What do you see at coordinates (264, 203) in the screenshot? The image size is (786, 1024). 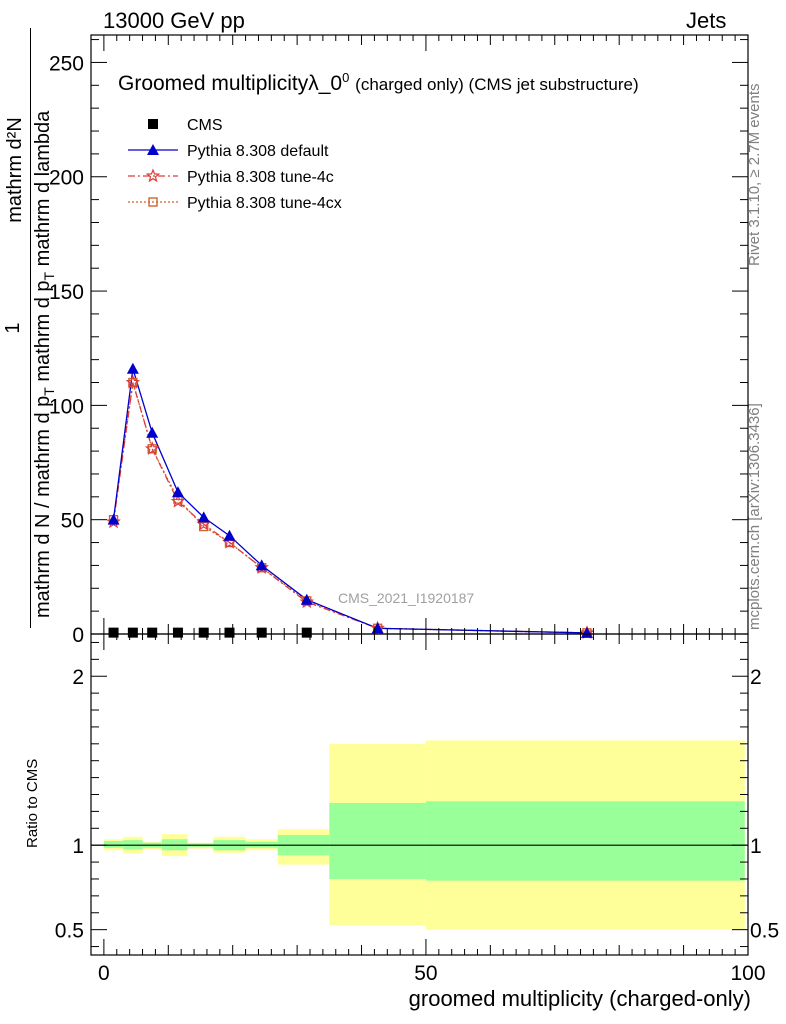 I see `legend-label-3: Pythia 8.308 tune-4cx` at bounding box center [264, 203].